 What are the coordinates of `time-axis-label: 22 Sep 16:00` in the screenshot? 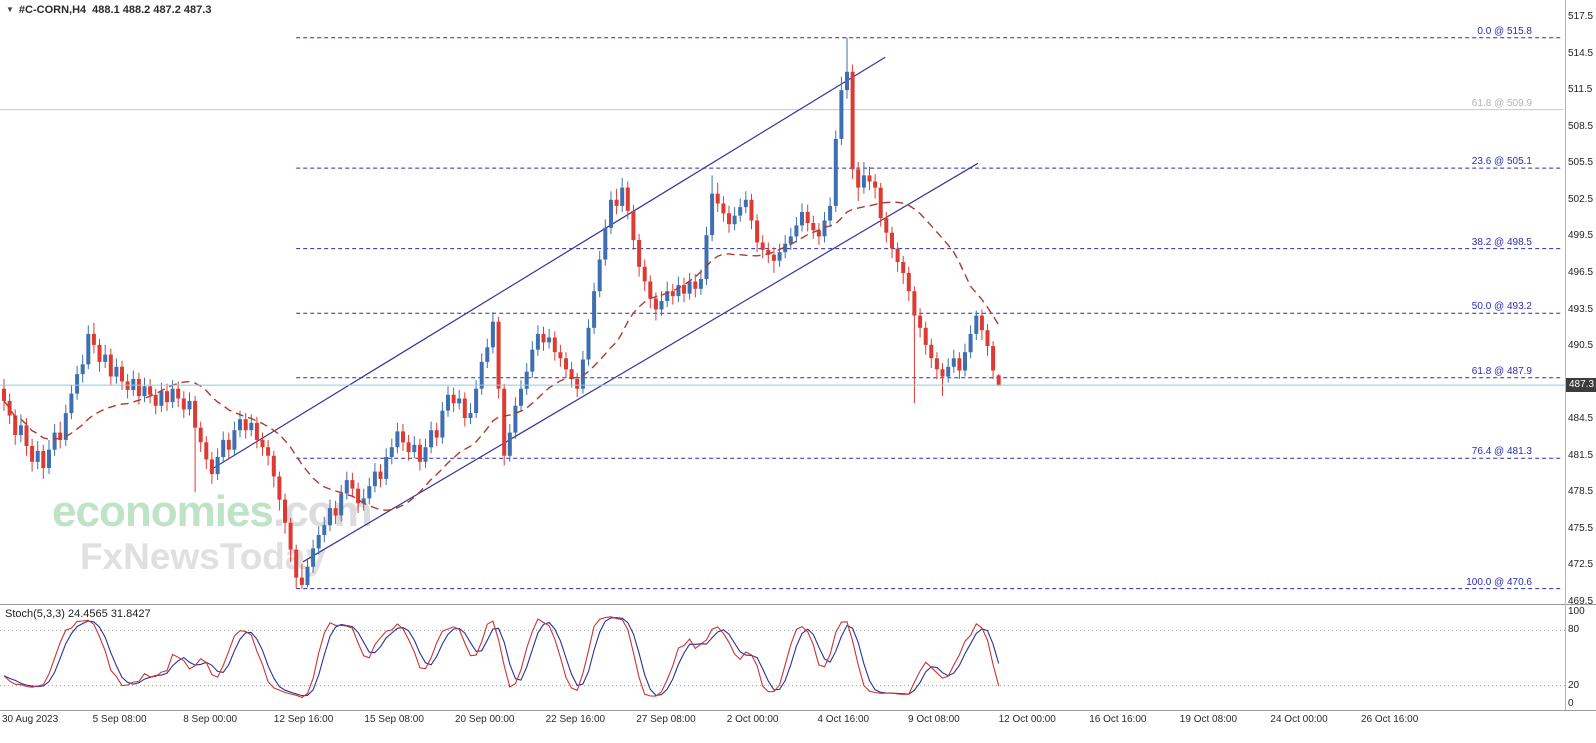 It's located at (575, 719).